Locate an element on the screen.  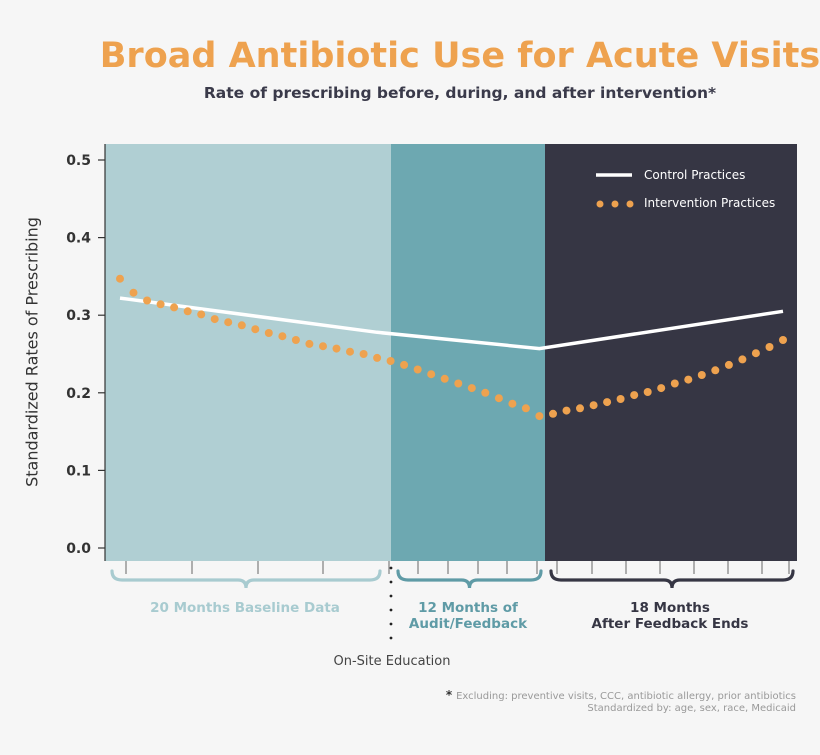
y-tick-label: 0.1 is located at coordinates (78, 471).